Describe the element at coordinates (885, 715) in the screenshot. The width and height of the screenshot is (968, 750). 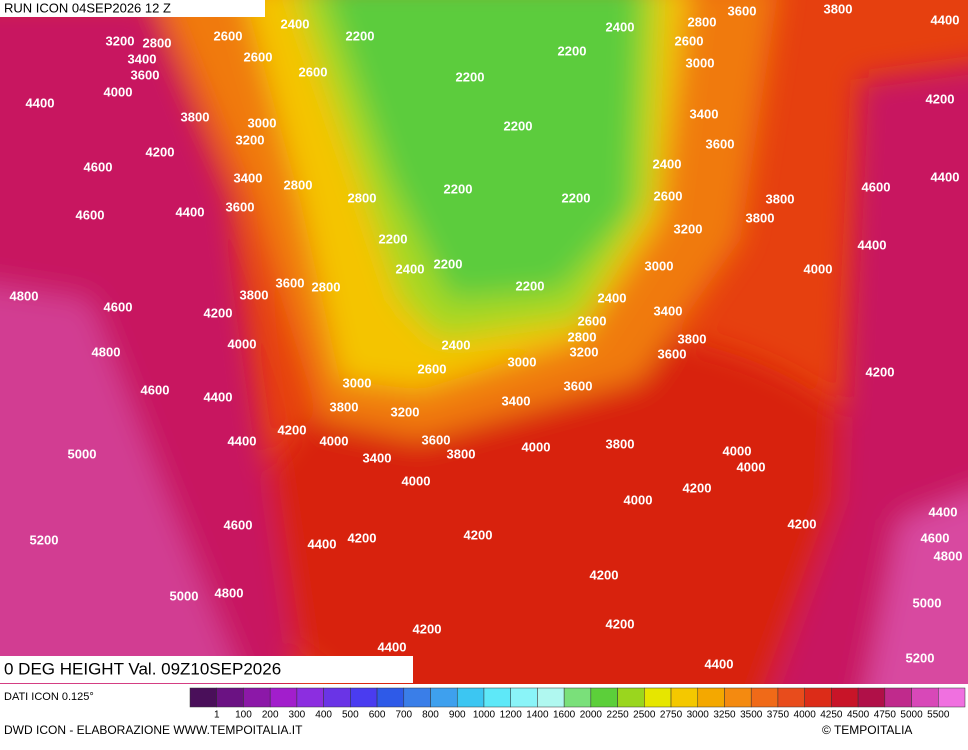
I see `legend-label: 4750` at that location.